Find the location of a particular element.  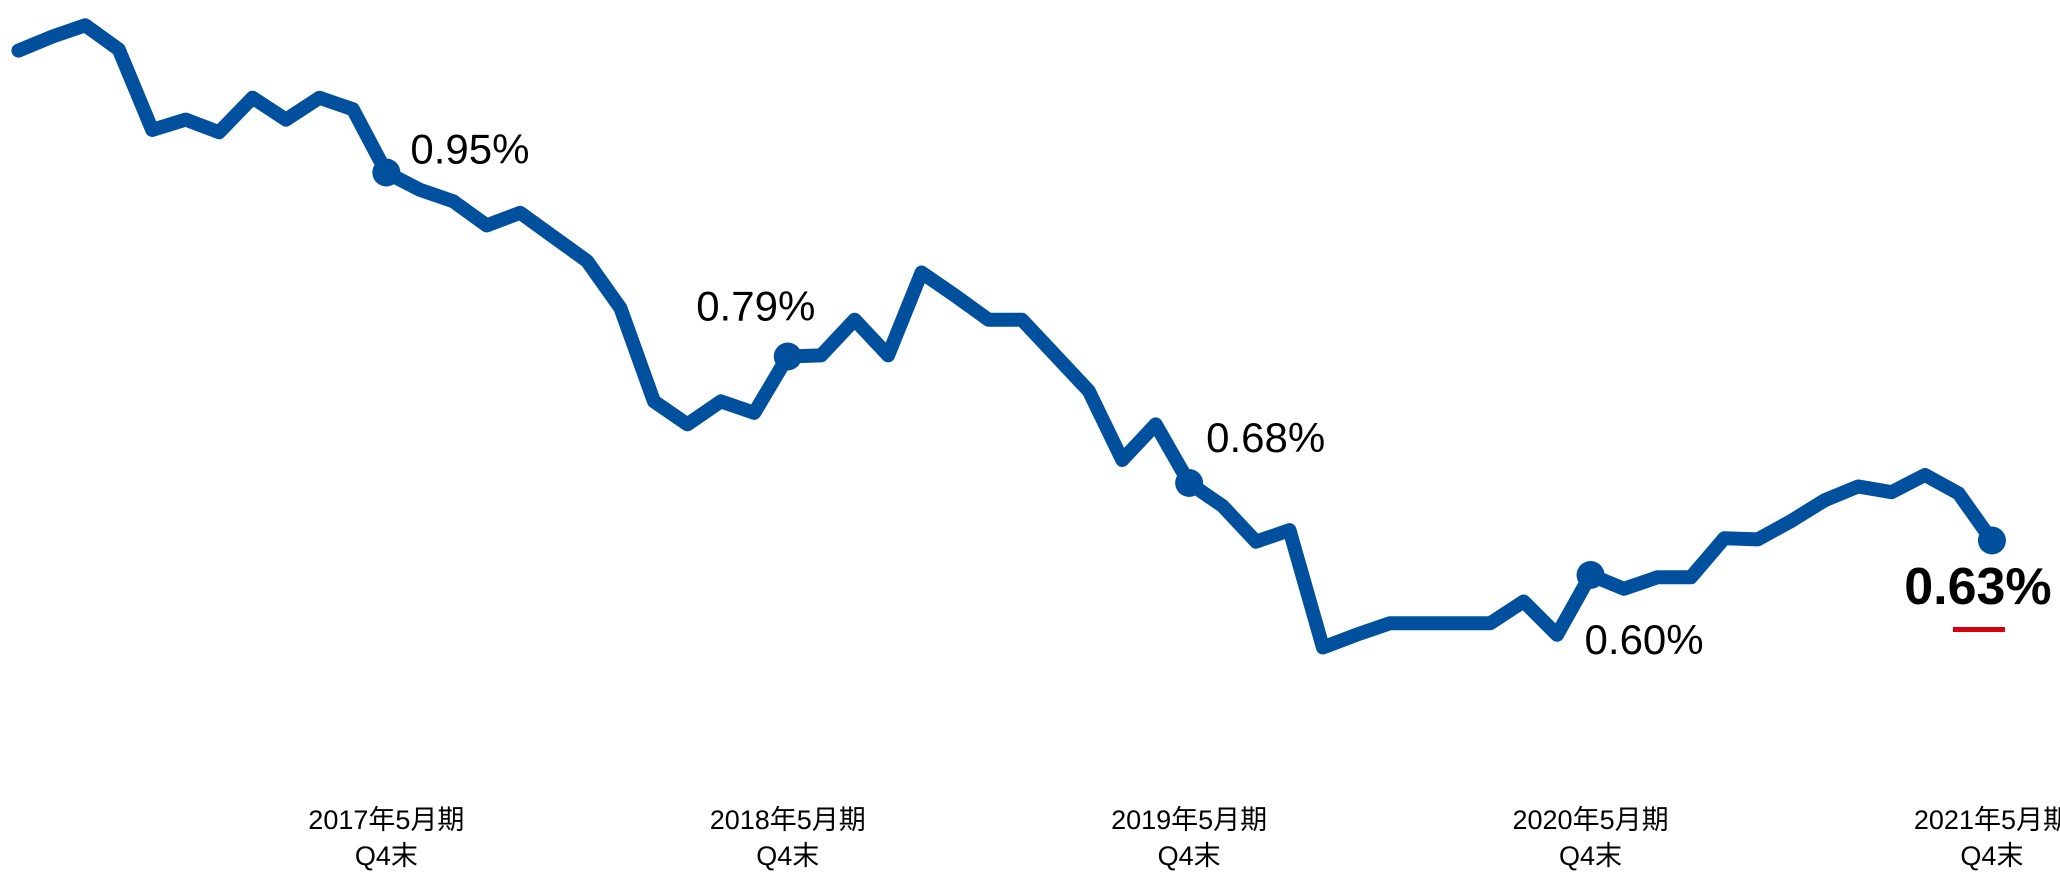

x-tick-label: 2021年5月期 is located at coordinates (1987, 820).